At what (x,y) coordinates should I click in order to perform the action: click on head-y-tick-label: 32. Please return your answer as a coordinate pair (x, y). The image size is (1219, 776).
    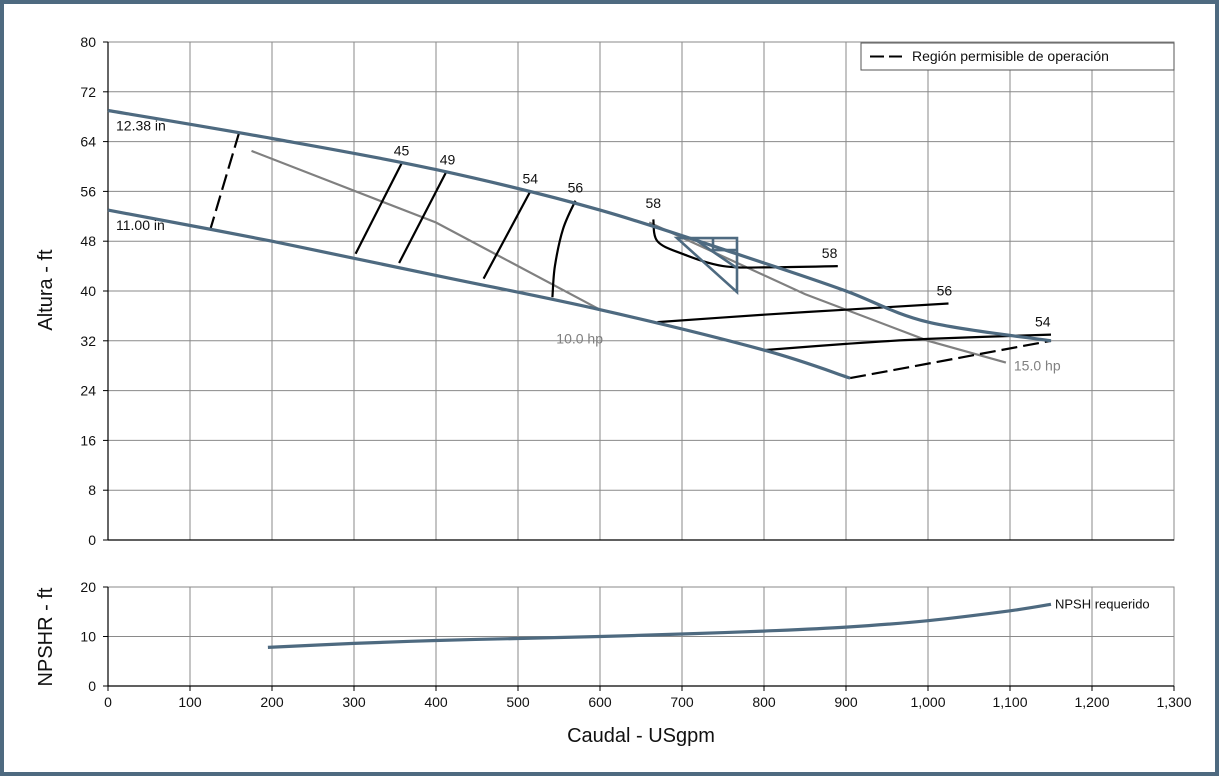
    Looking at the image, I should click on (88, 341).